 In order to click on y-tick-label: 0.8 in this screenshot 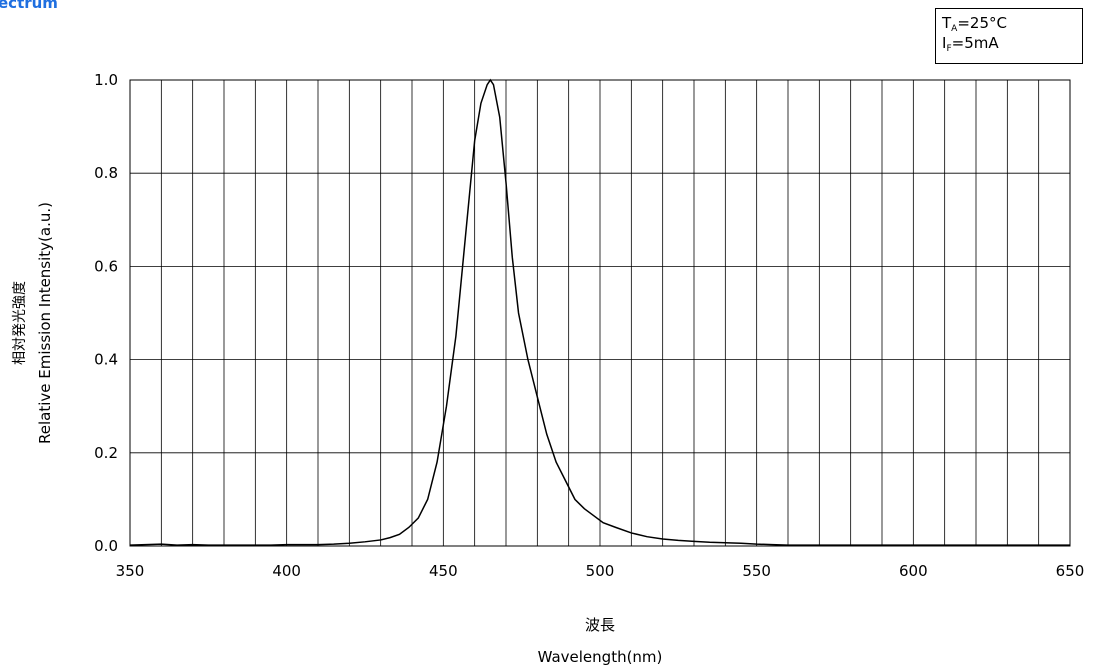, I will do `click(106, 173)`.